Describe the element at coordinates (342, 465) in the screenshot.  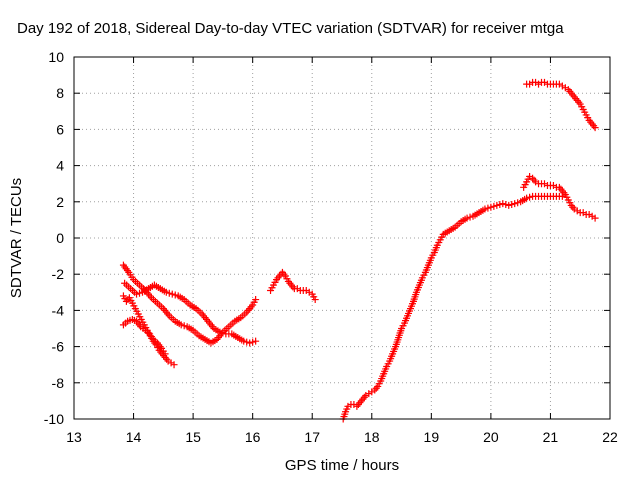
I see `x-axis-label: GPS time / hours` at that location.